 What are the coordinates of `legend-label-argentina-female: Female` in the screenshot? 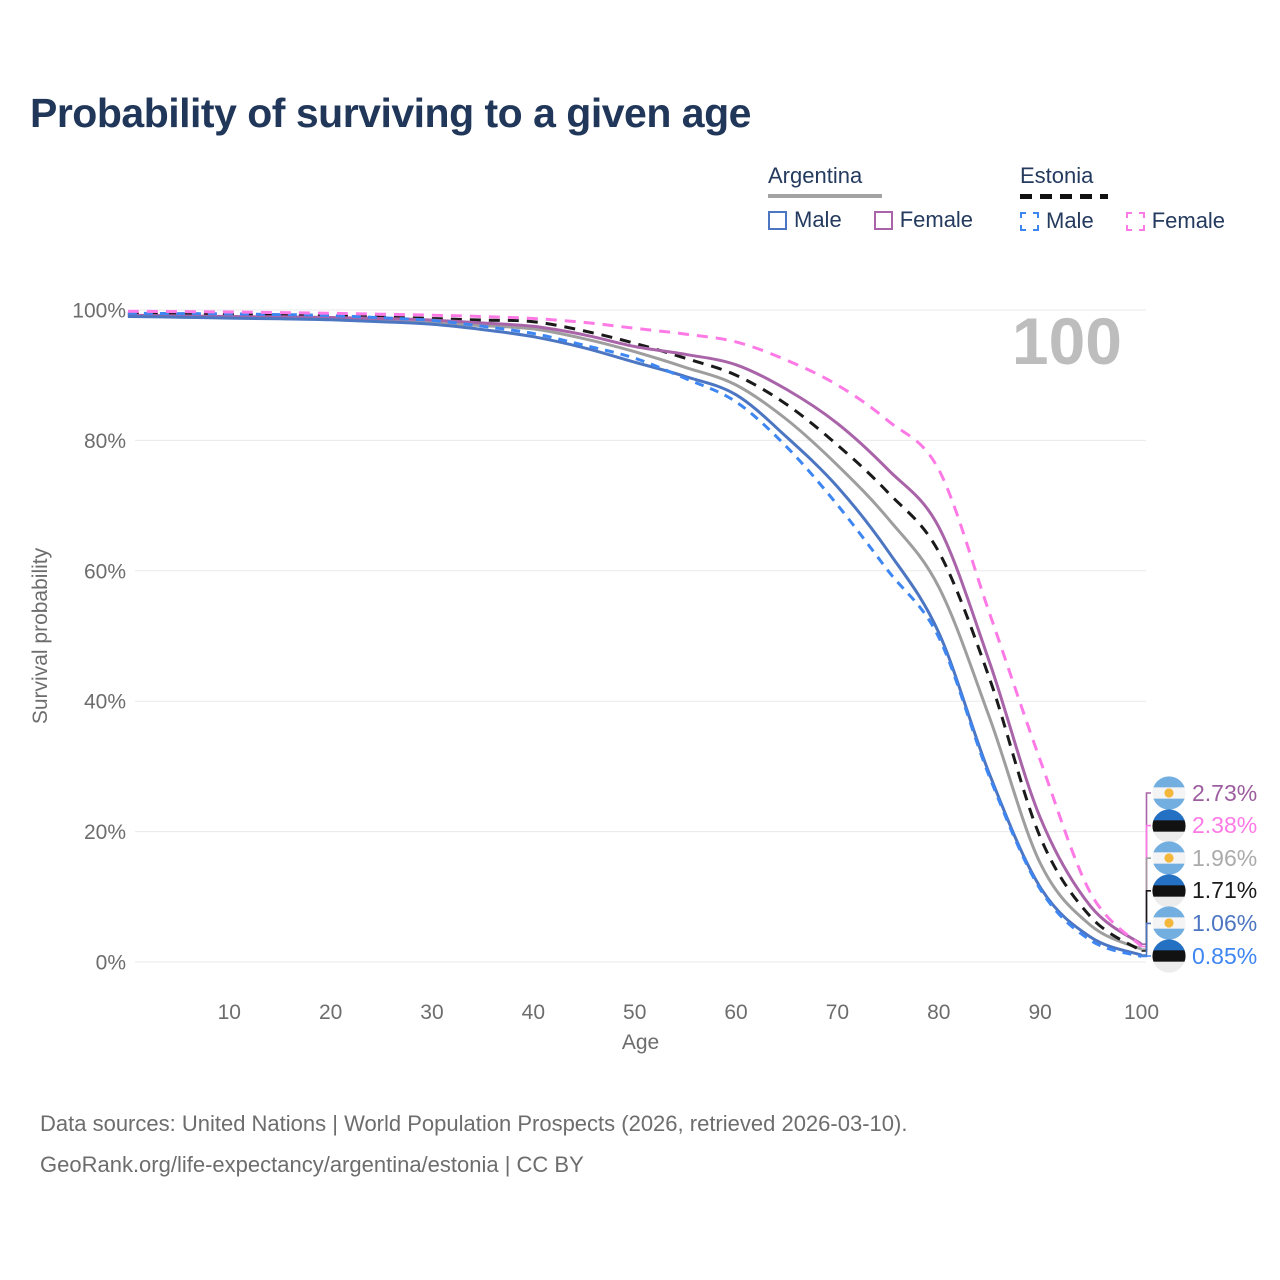 It's located at (936, 219).